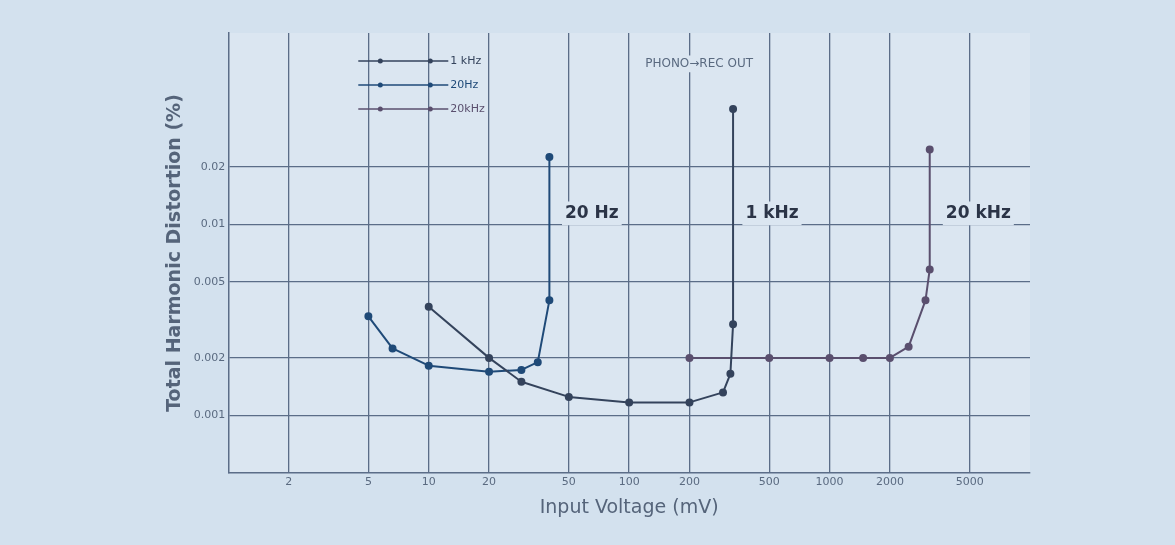 This screenshot has height=545, width=1175. Describe the element at coordinates (213, 166) in the screenshot. I see `y-tick-label: 0.02` at that location.